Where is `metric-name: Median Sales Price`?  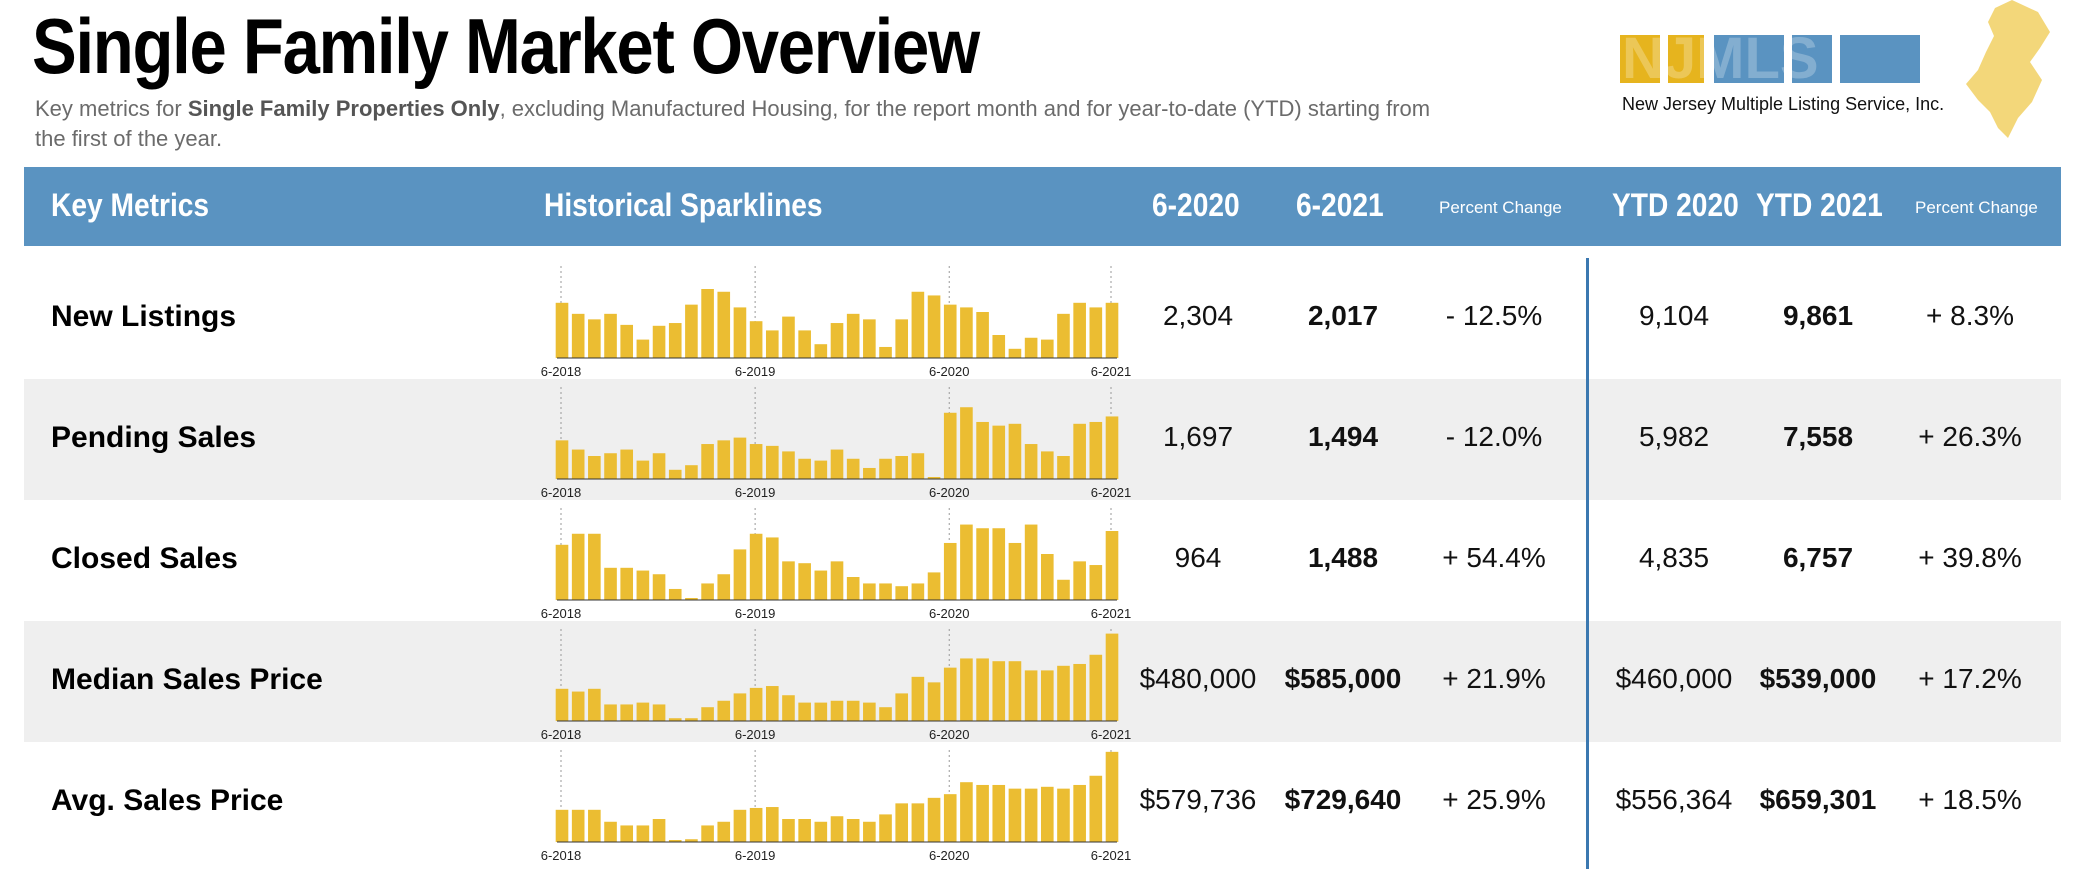
metric-name: Median Sales Price is located at coordinates (187, 679).